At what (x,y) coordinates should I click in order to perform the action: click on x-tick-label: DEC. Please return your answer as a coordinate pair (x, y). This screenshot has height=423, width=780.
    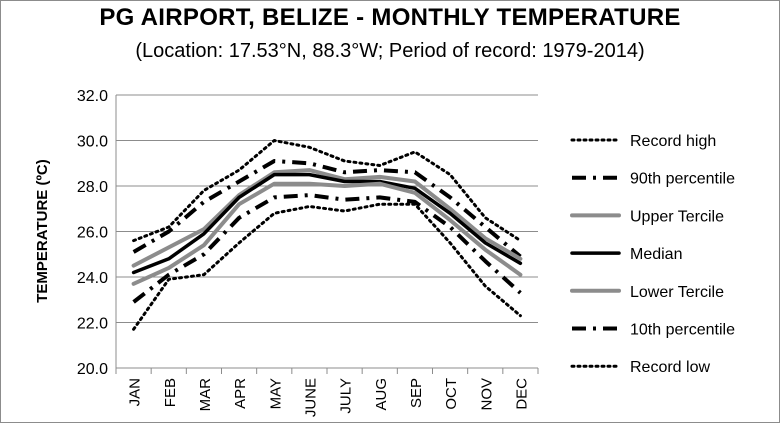
    Looking at the image, I should click on (521, 394).